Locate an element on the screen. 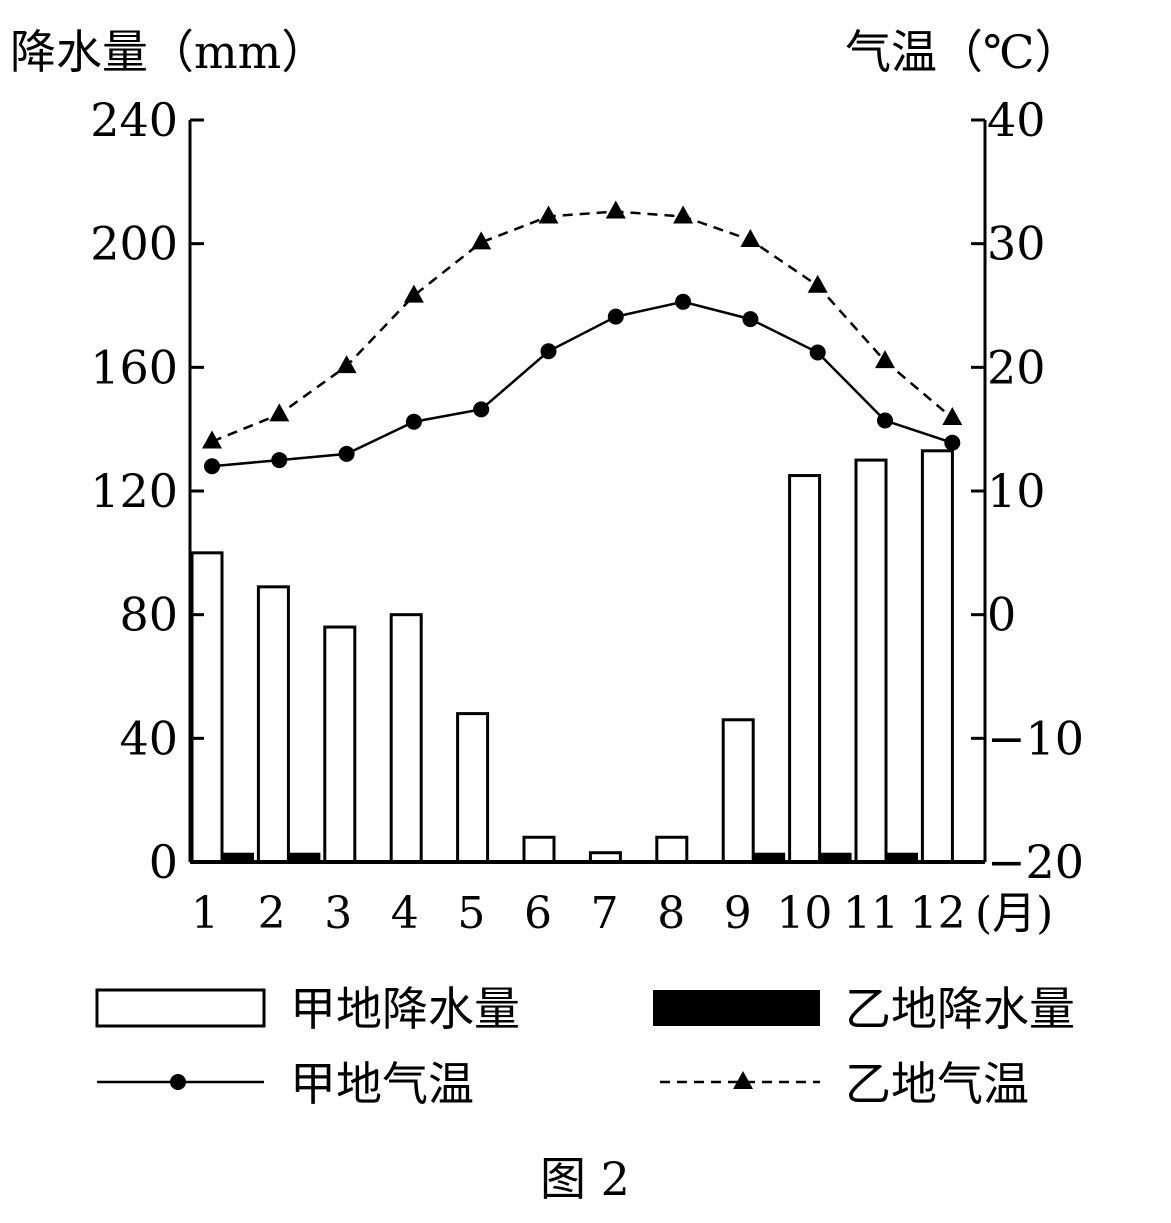 This screenshot has height=1223, width=1171. line-jia-temp is located at coordinates (582, 384).